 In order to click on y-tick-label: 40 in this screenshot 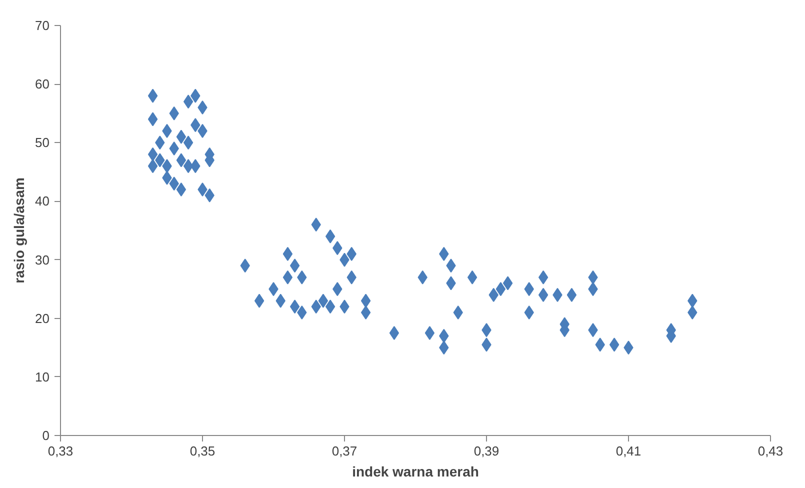, I will do `click(42, 201)`.